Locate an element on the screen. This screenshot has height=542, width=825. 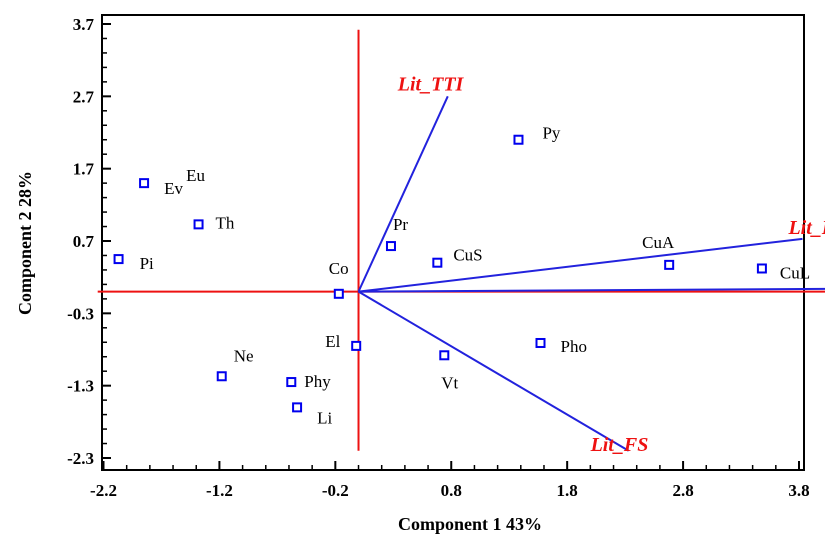
point-label: CuA is located at coordinates (658, 242).